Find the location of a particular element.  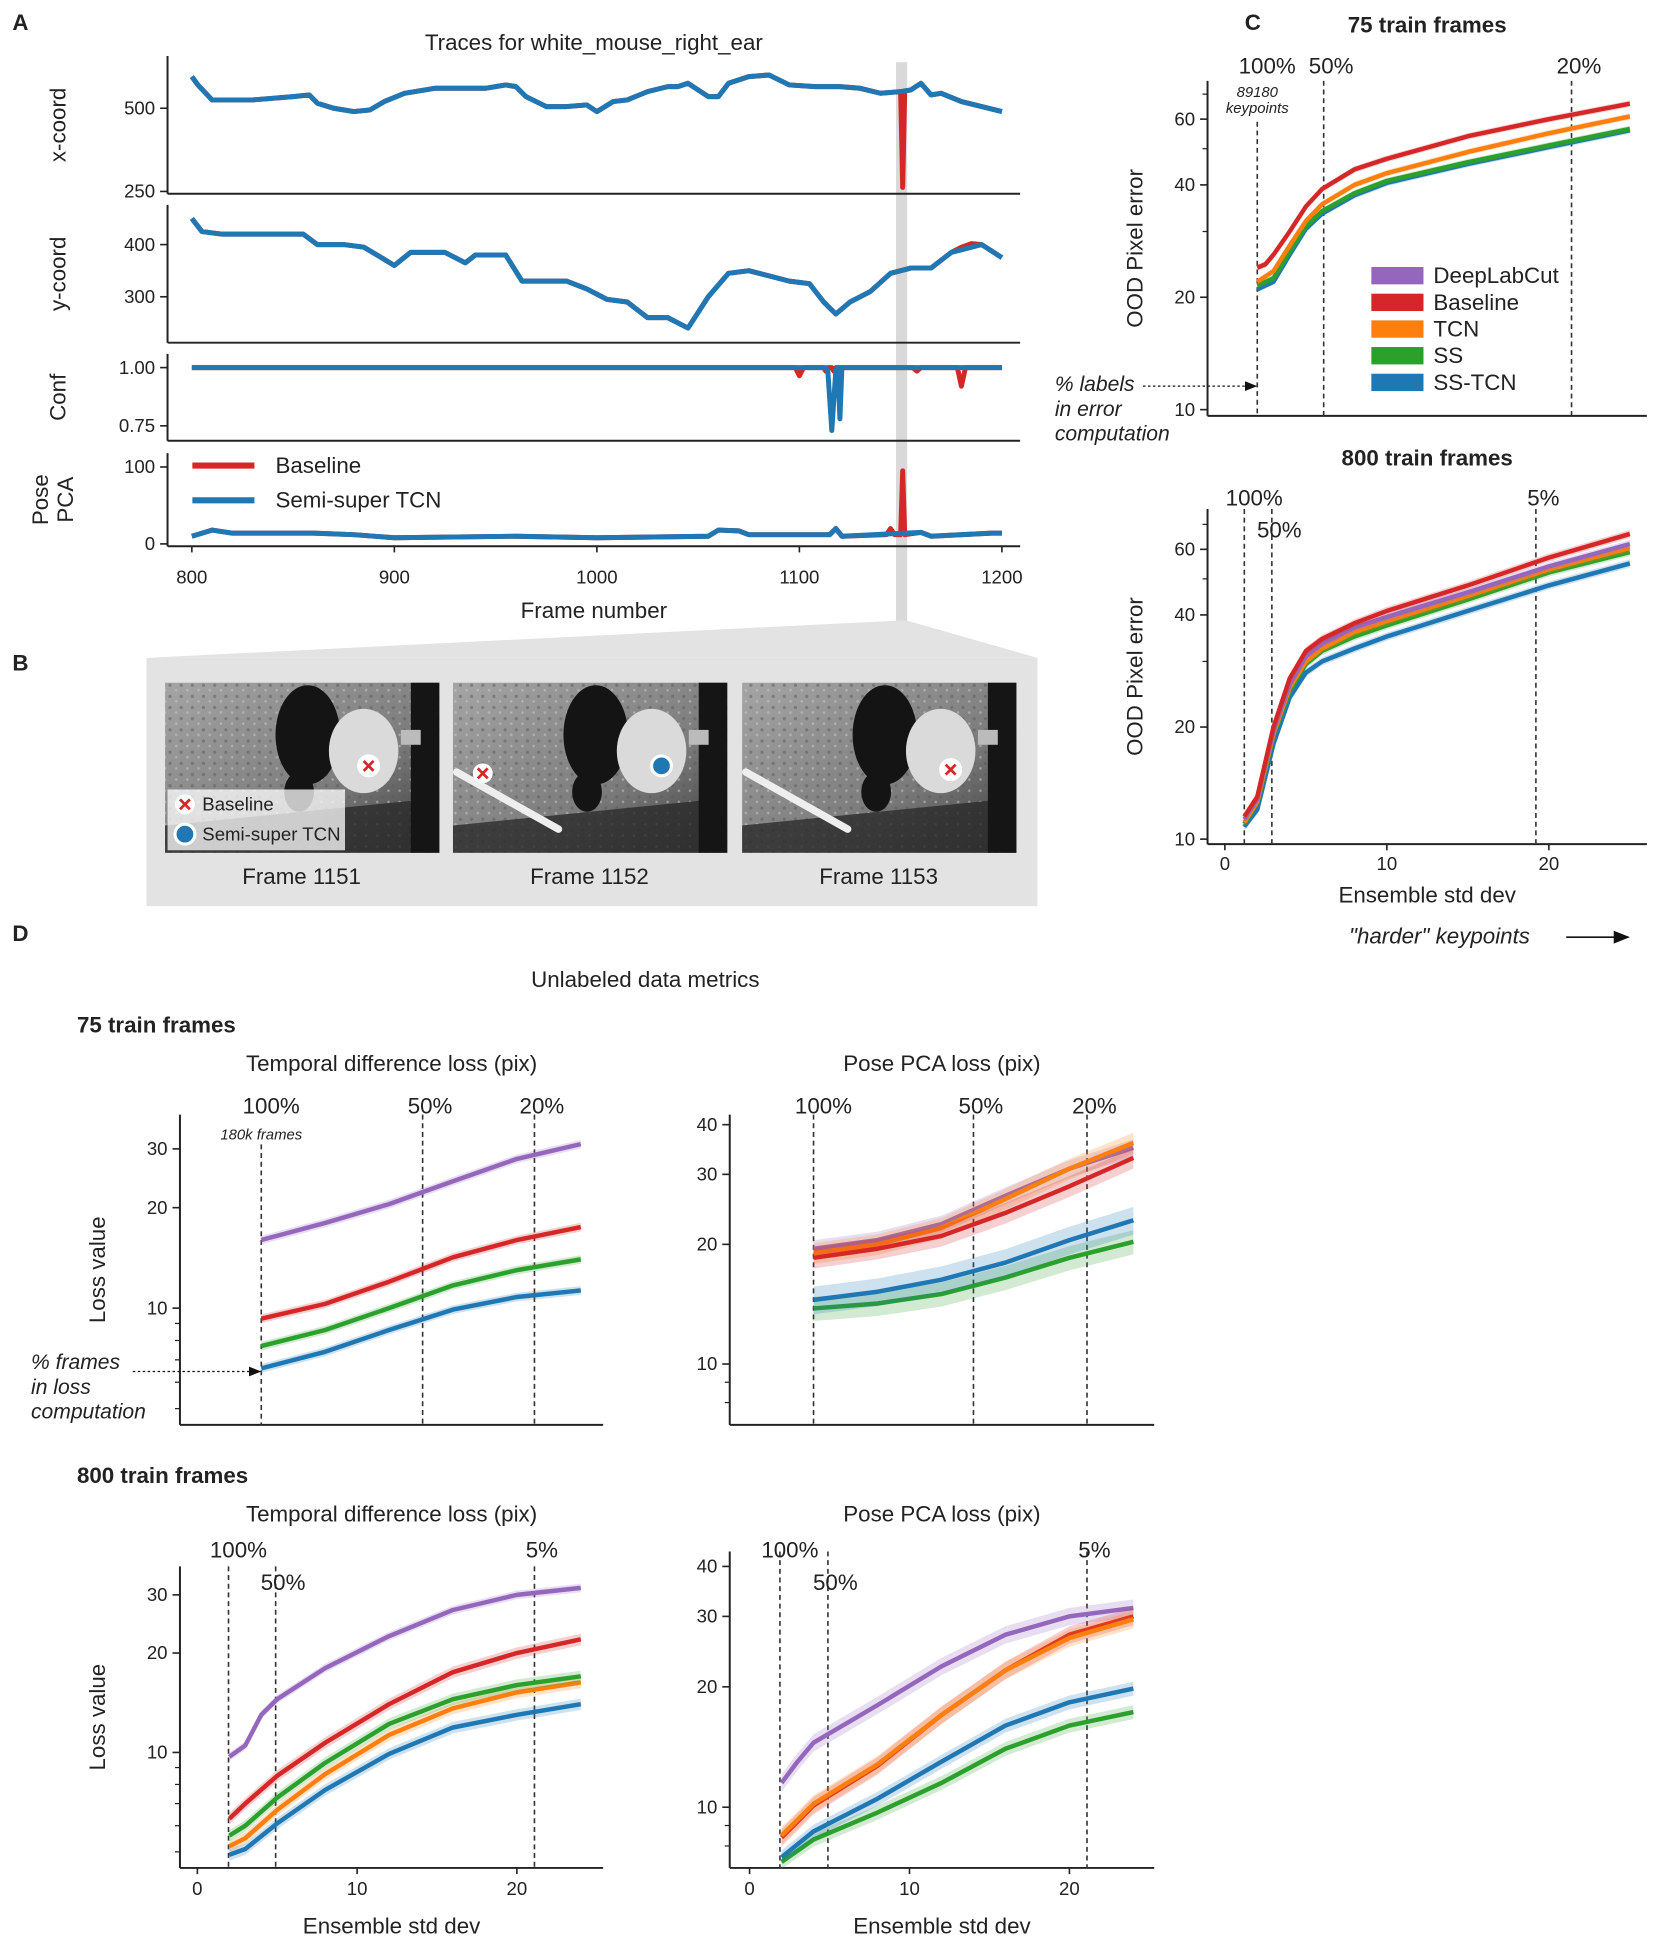

legend-label: TCN is located at coordinates (1456, 328).